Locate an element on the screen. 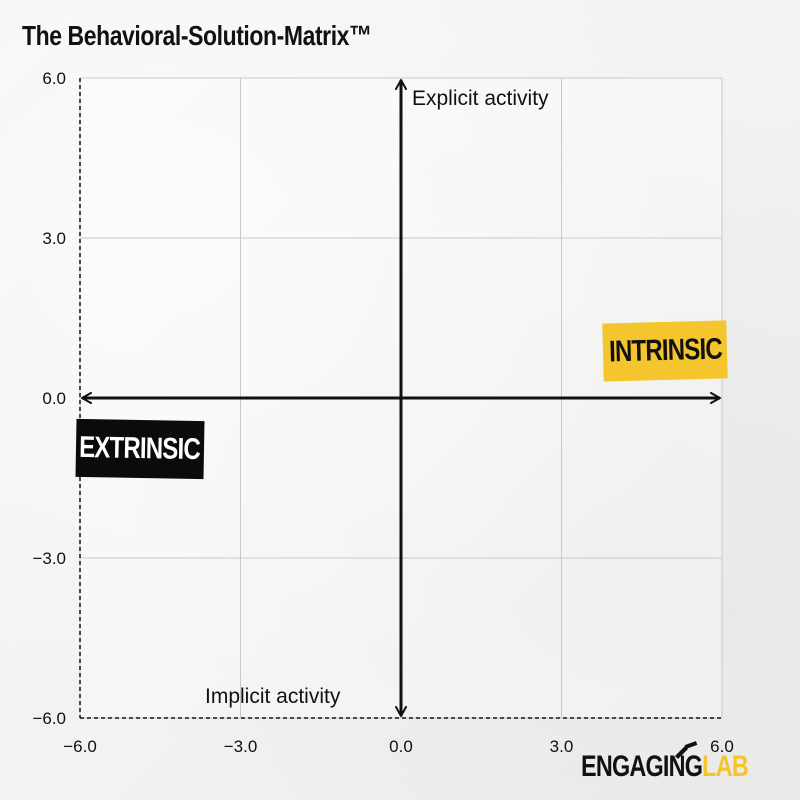 The width and height of the screenshot is (800, 800). x-tick-label: 0.0 is located at coordinates (401, 746).